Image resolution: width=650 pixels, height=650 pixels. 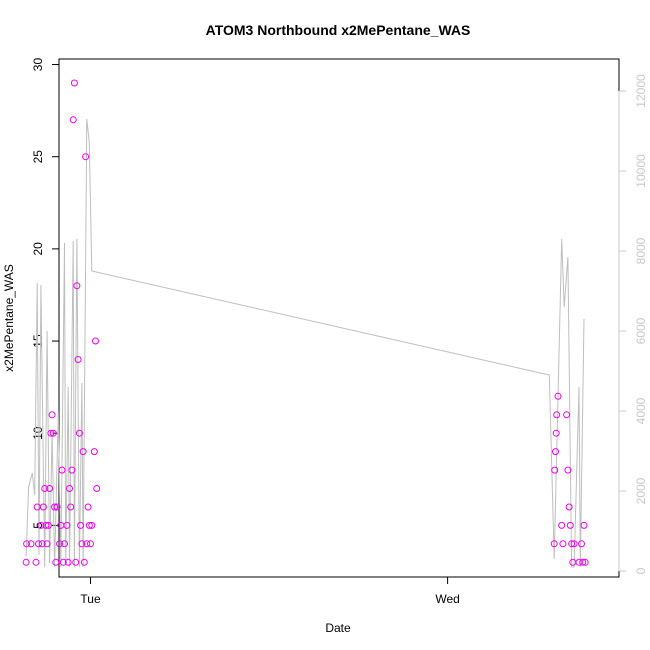 What do you see at coordinates (9, 318) in the screenshot?
I see `y-axis-label: x2MePentane_WAS` at bounding box center [9, 318].